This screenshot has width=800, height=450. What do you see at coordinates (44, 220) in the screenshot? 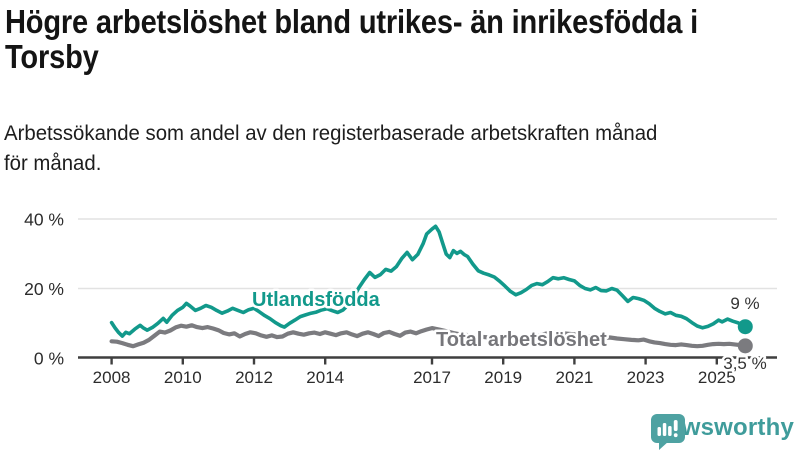
I see `y-tick-label-40: 40 %` at bounding box center [44, 220].